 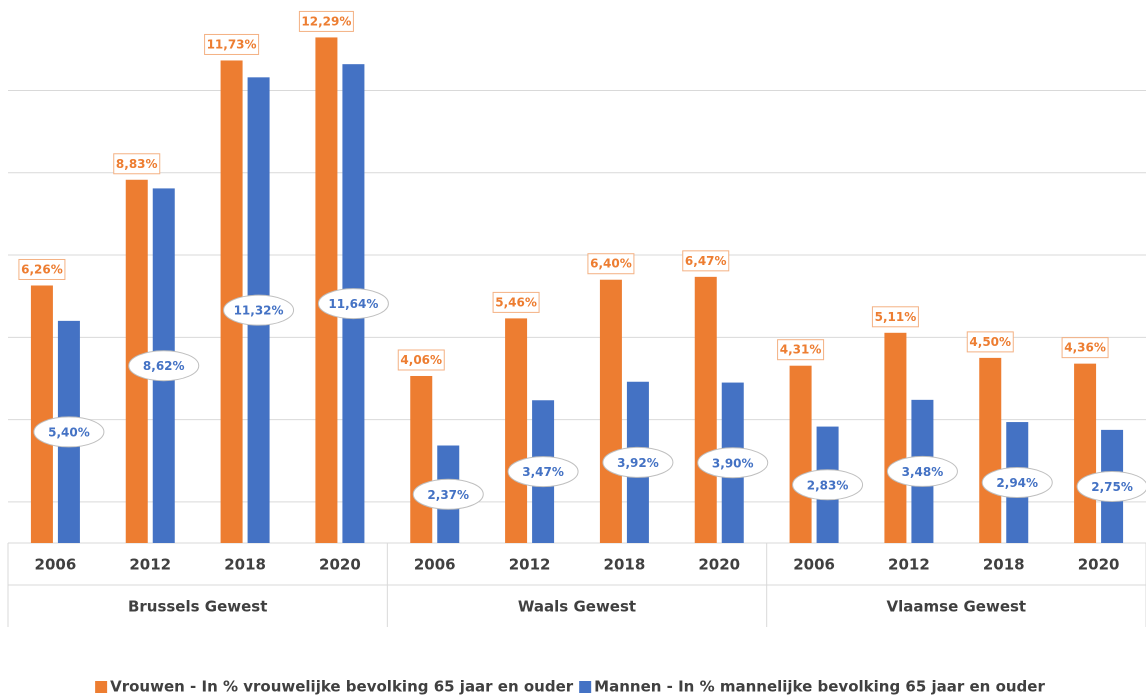 I want to click on data-label: 5,46%, so click(x=516, y=302).